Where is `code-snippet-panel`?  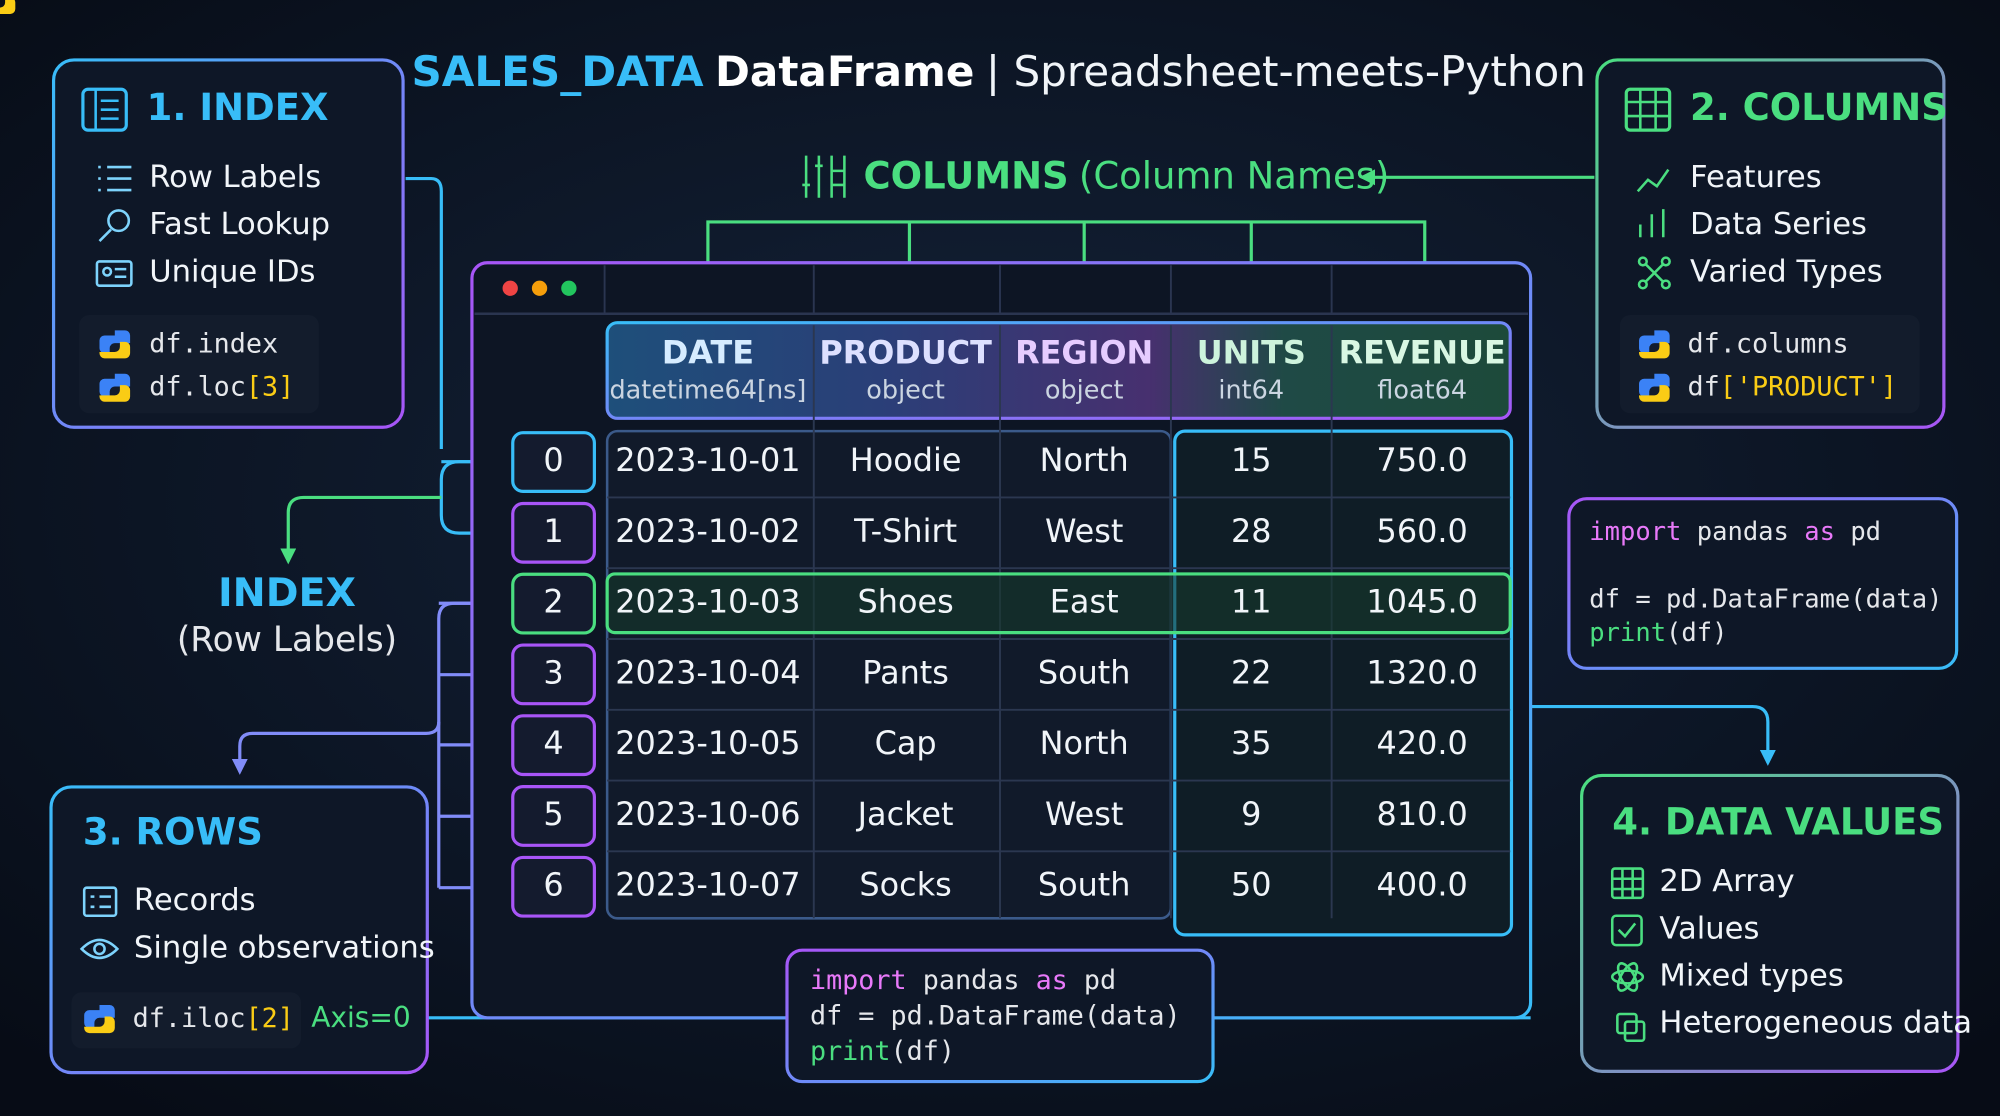
code-snippet-panel is located at coordinates (1763, 583).